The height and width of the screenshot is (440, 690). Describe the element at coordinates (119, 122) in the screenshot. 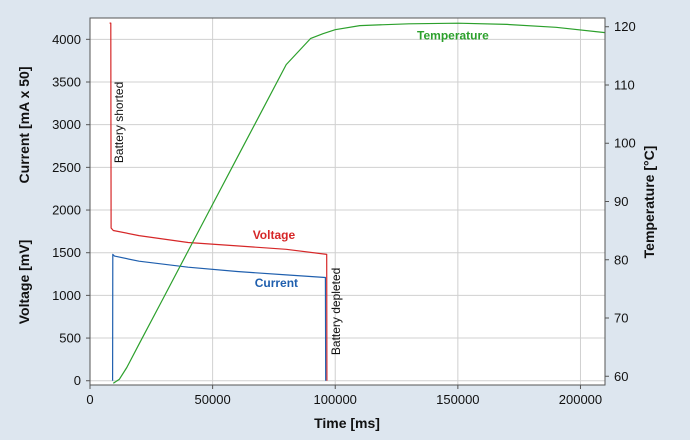

I see `annotation-label: Battery shorted` at that location.